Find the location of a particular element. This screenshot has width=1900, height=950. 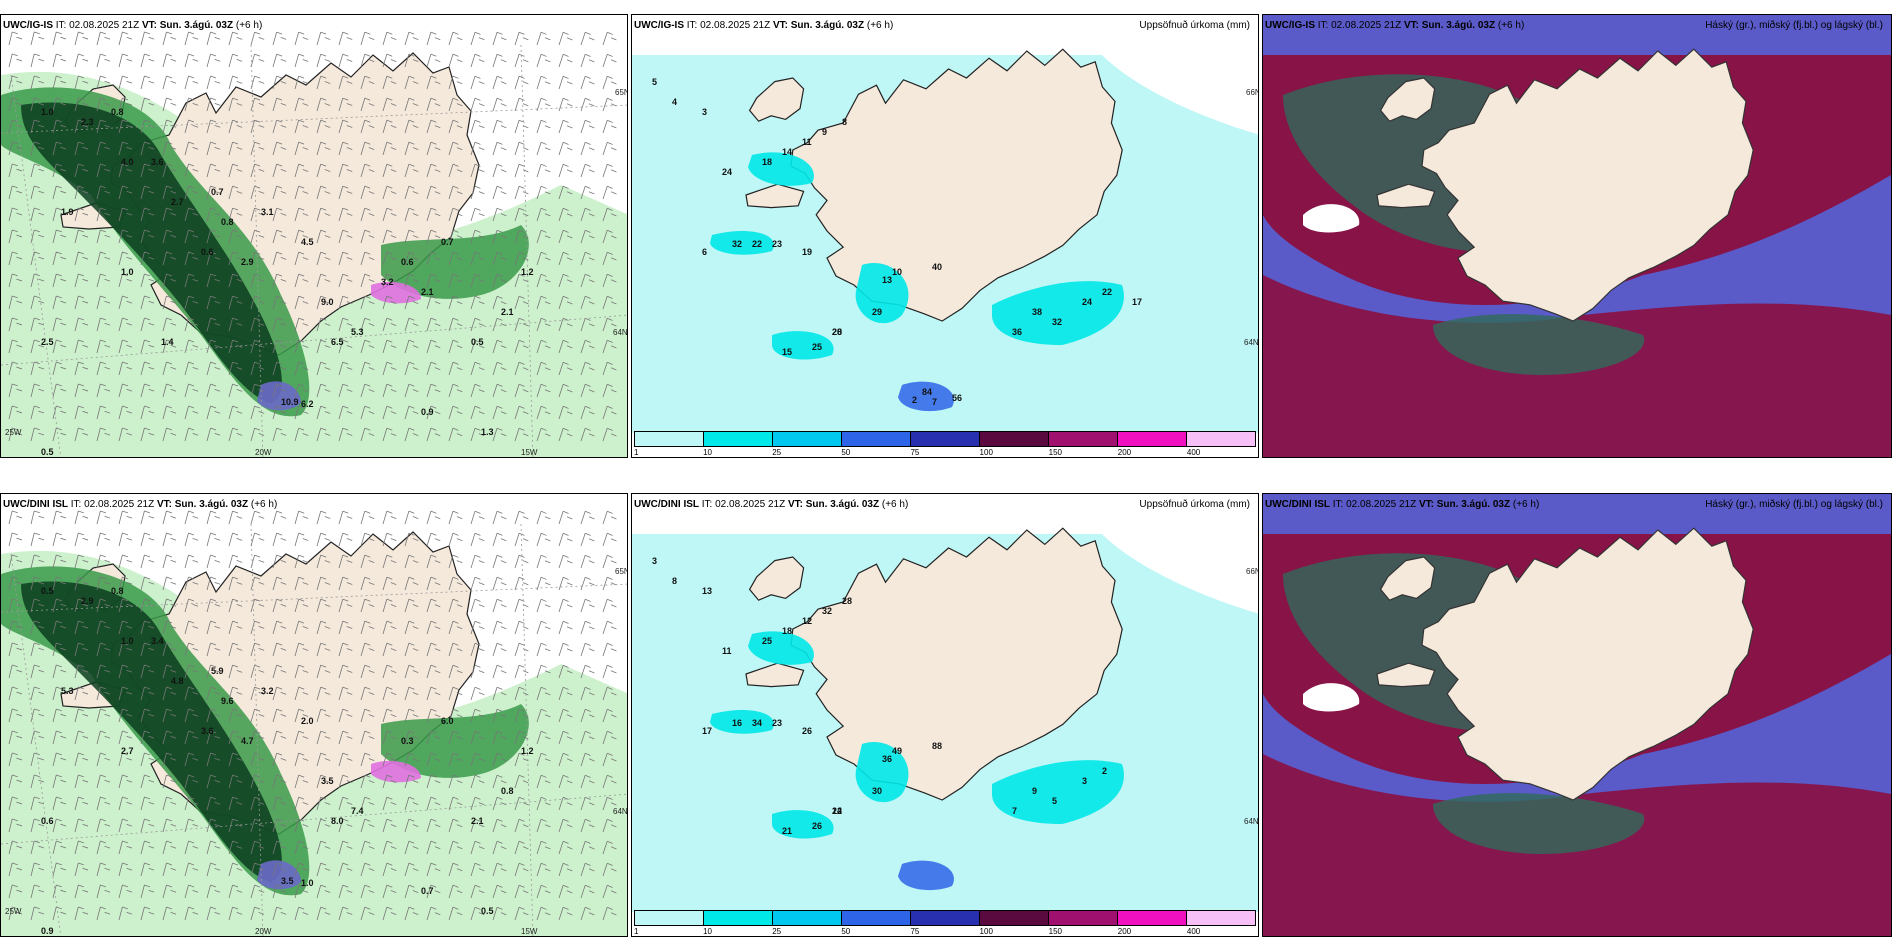

value-label: 3 is located at coordinates (654, 561).